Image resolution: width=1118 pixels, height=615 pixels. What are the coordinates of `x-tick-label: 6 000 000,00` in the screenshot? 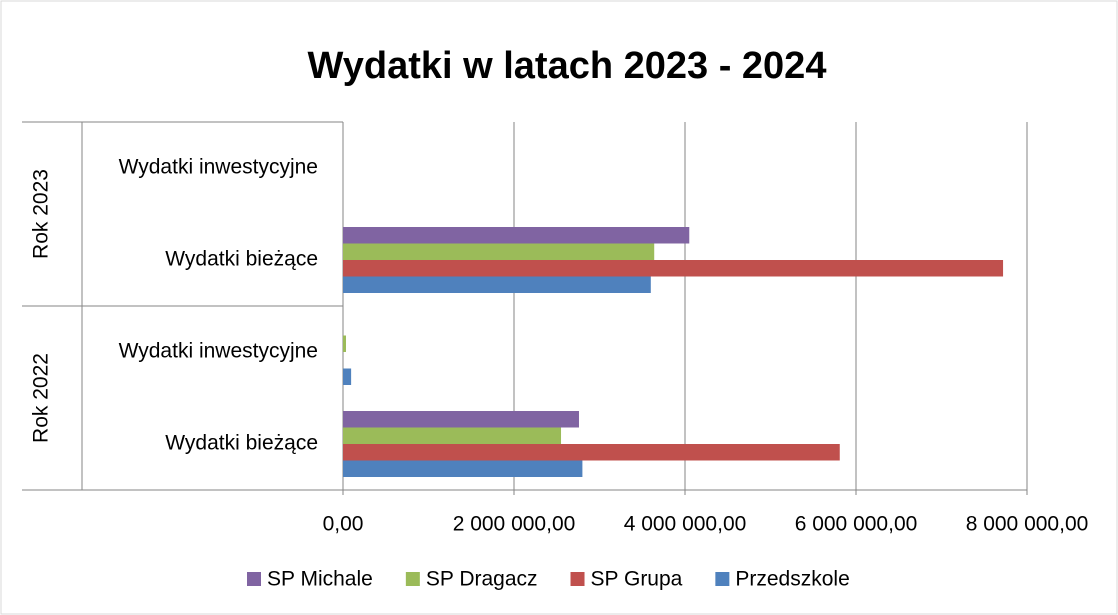 It's located at (856, 524).